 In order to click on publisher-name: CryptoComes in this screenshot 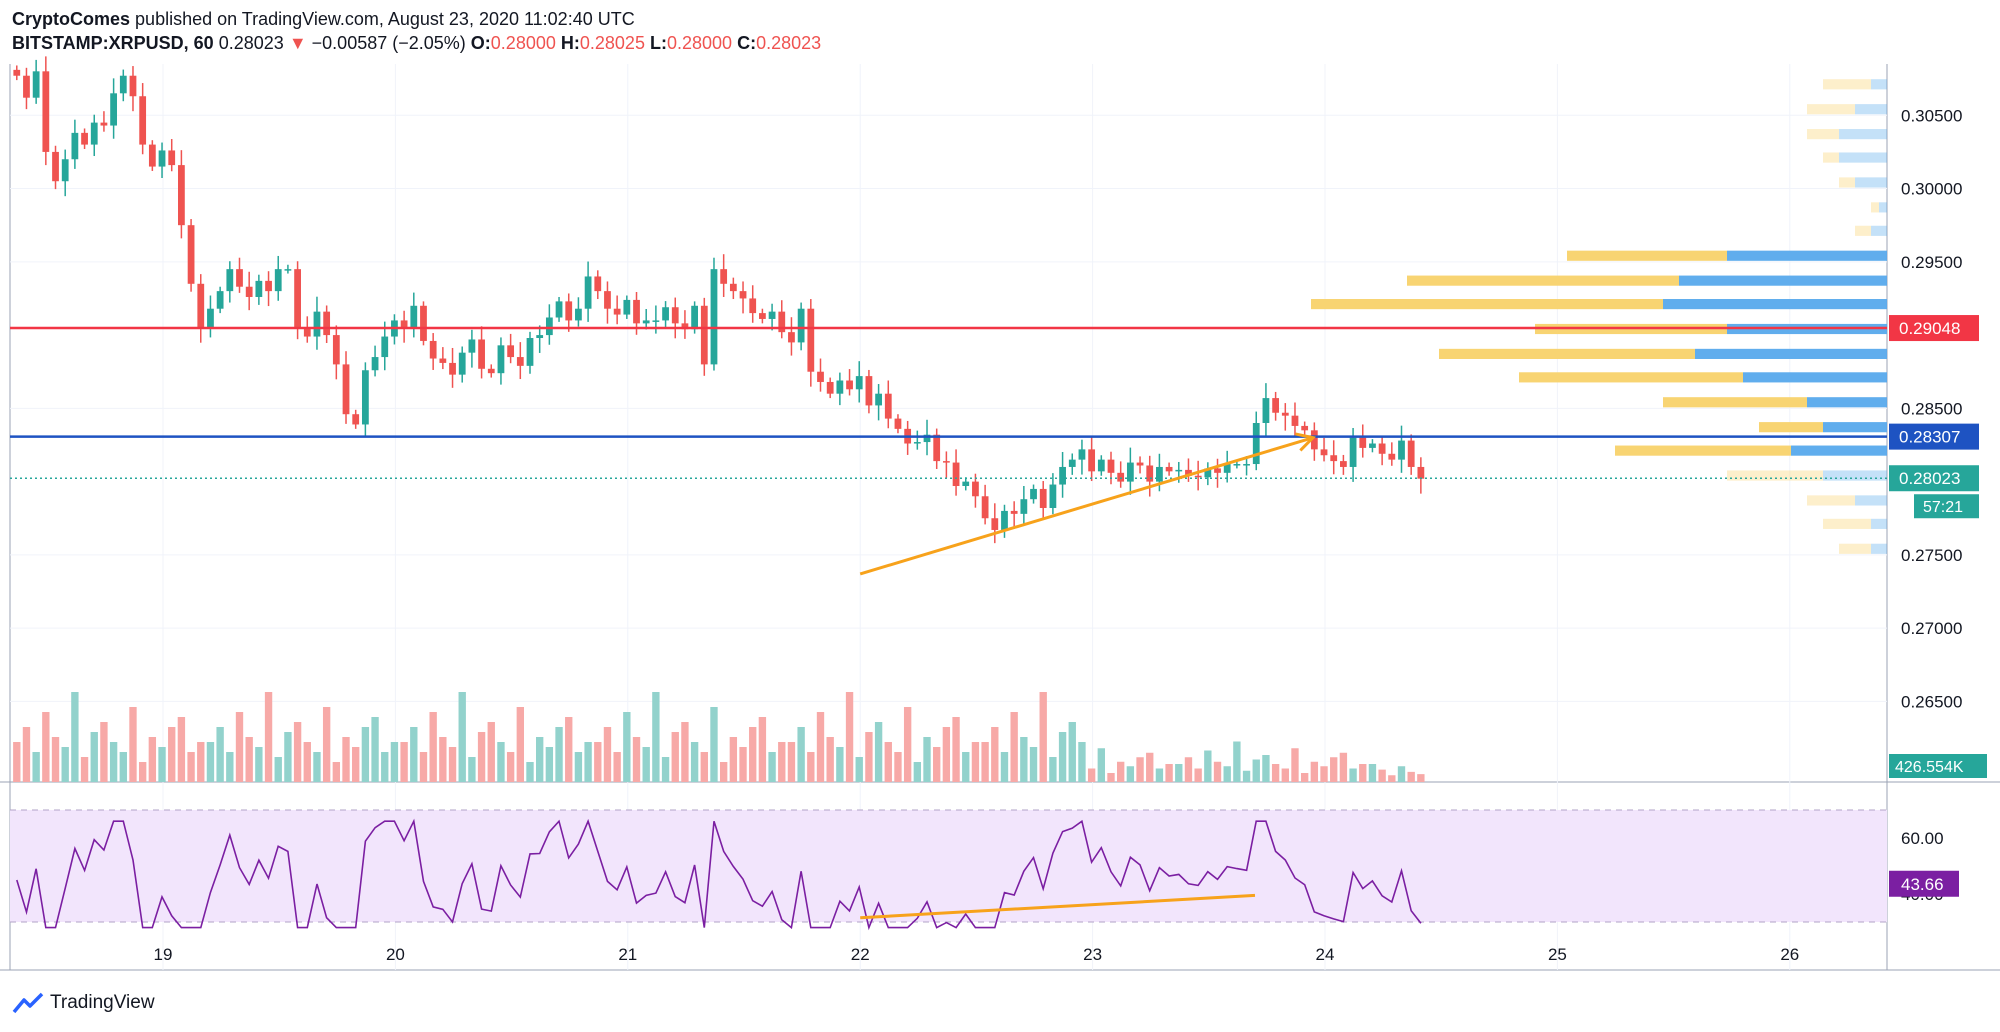, I will do `click(71, 19)`.